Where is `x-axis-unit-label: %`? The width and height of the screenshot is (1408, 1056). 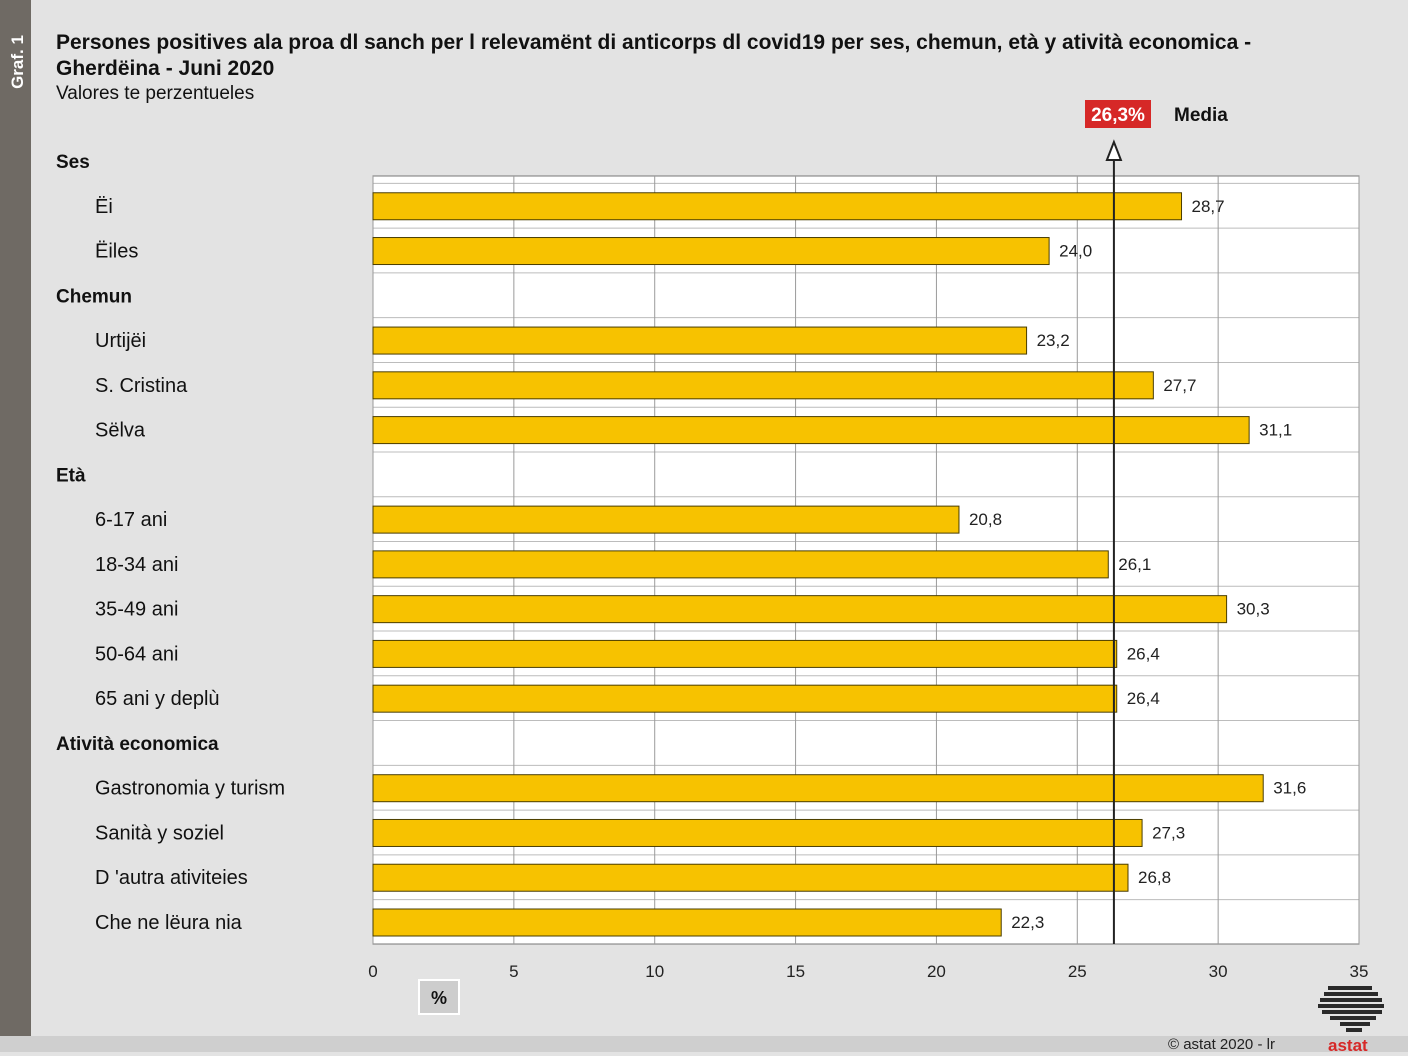
x-axis-unit-label: % is located at coordinates (439, 998).